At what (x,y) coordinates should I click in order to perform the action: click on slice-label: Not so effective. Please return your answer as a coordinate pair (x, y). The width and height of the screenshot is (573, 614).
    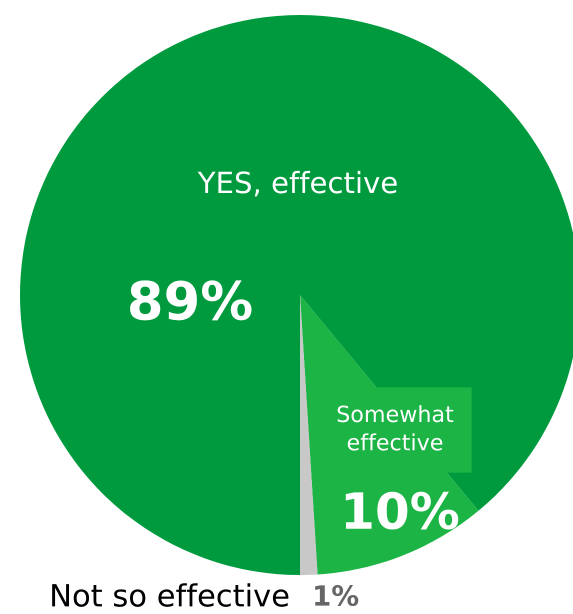
    Looking at the image, I should click on (170, 595).